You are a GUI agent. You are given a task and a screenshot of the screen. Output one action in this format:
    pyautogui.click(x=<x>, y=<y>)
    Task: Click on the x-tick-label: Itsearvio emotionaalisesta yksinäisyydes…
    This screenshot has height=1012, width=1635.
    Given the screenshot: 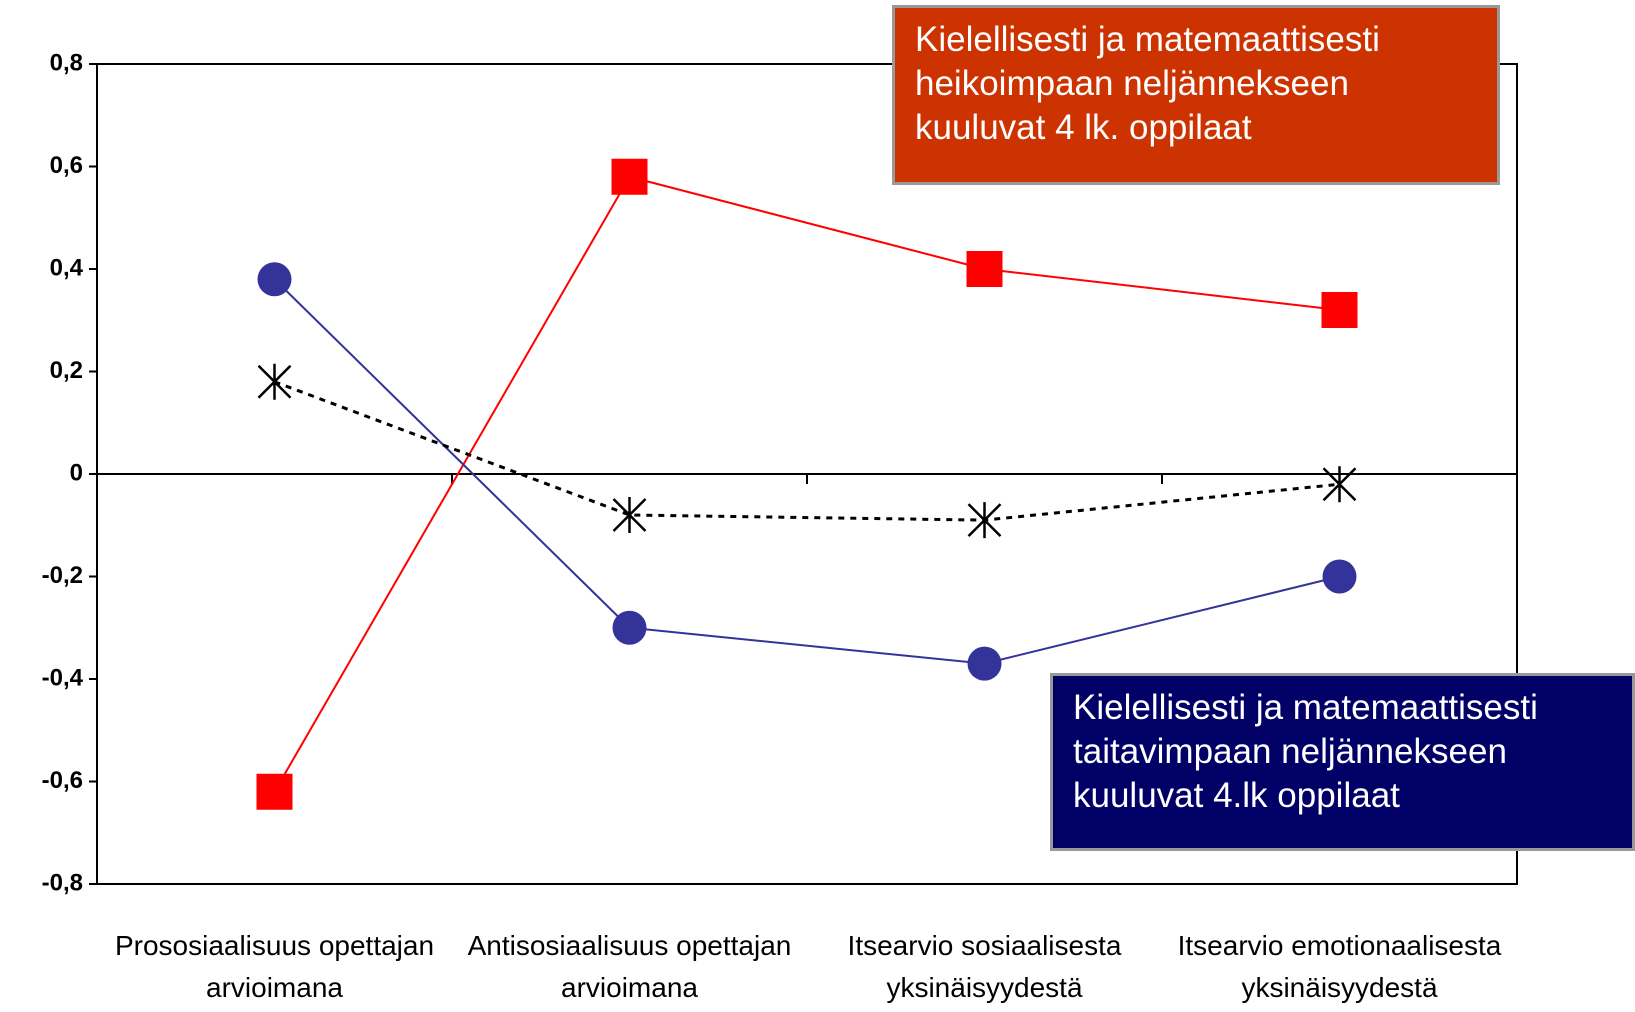 What is the action you would take?
    pyautogui.click(x=1339, y=966)
    